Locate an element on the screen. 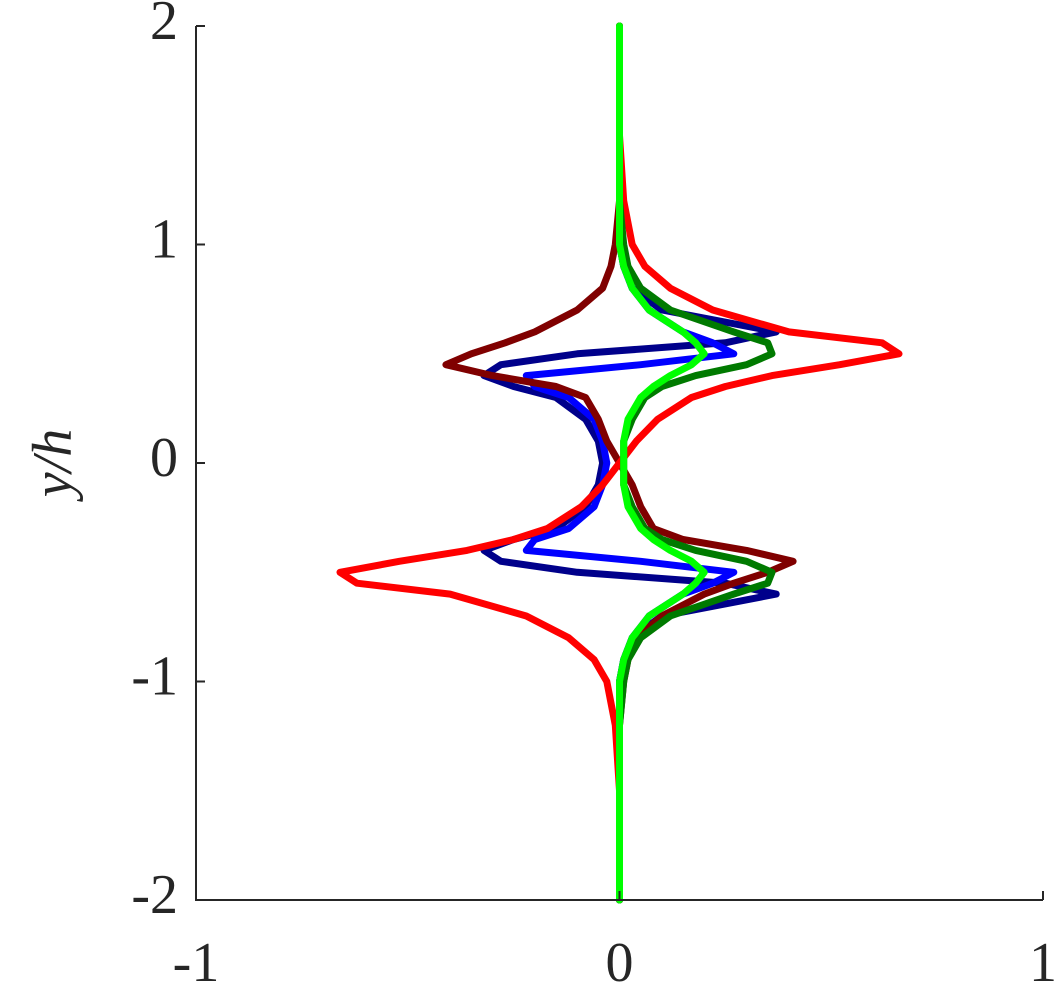  y-tick-label: -2 is located at coordinates (154, 895).